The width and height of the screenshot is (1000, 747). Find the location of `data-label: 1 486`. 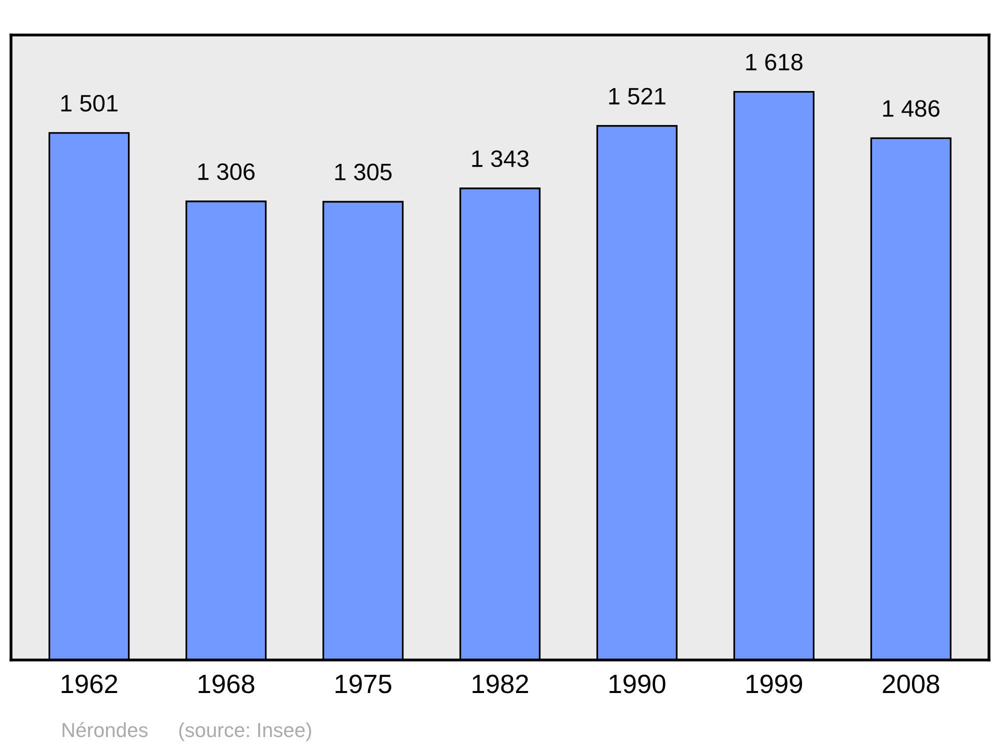

data-label: 1 486 is located at coordinates (911, 108).